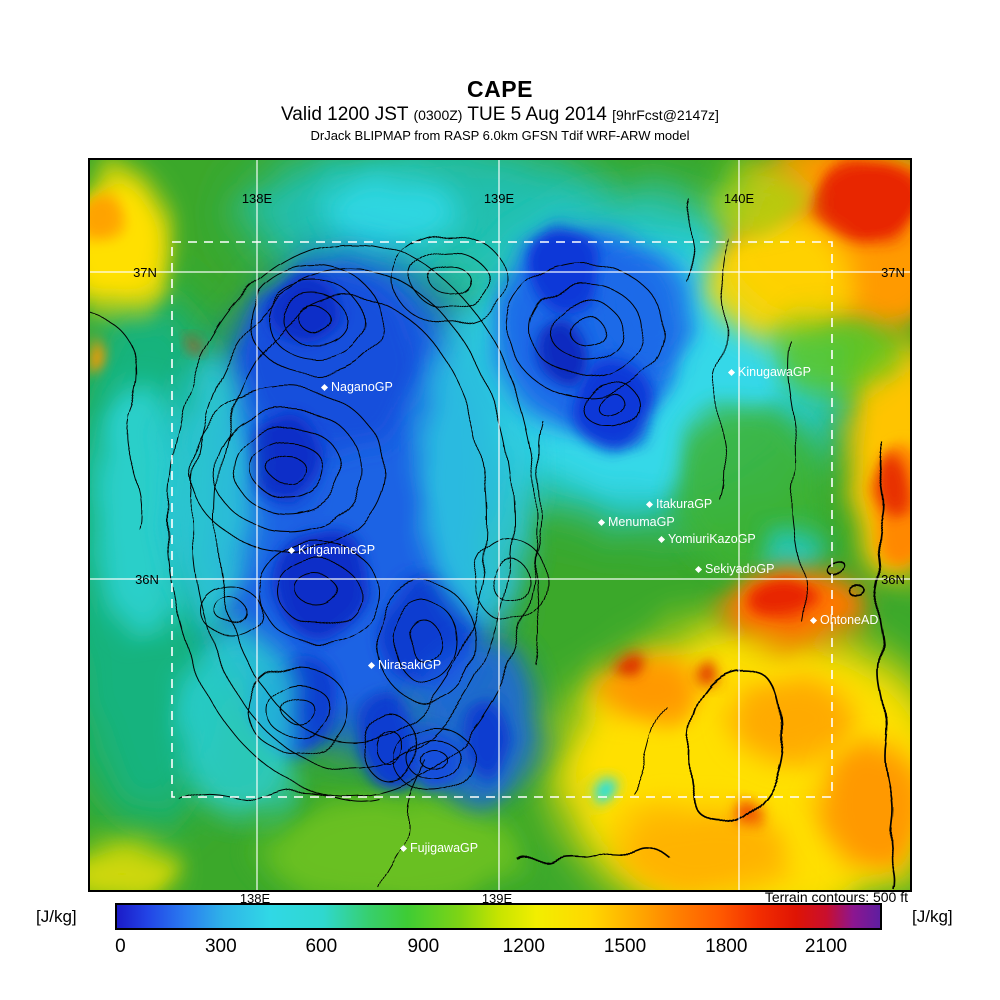  I want to click on lat-label-36n-left: 36N, so click(147, 579).